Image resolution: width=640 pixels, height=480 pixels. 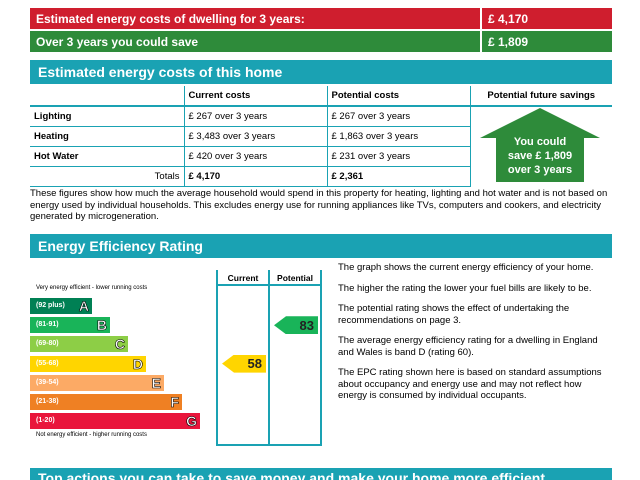 What do you see at coordinates (255, 156) in the screenshot?
I see `row-current: £ 420 over 3 years` at bounding box center [255, 156].